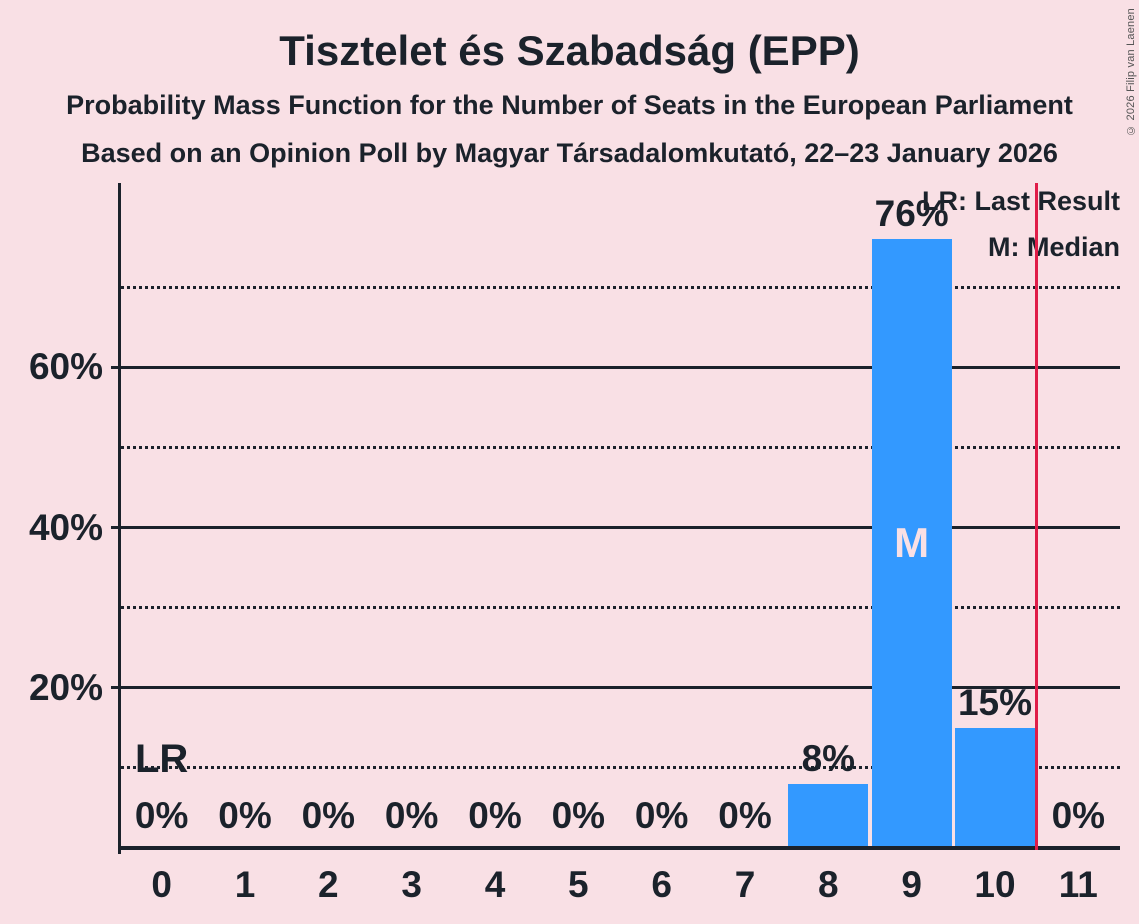 The height and width of the screenshot is (924, 1139). I want to click on value-label-seat-4: 0%, so click(495, 815).